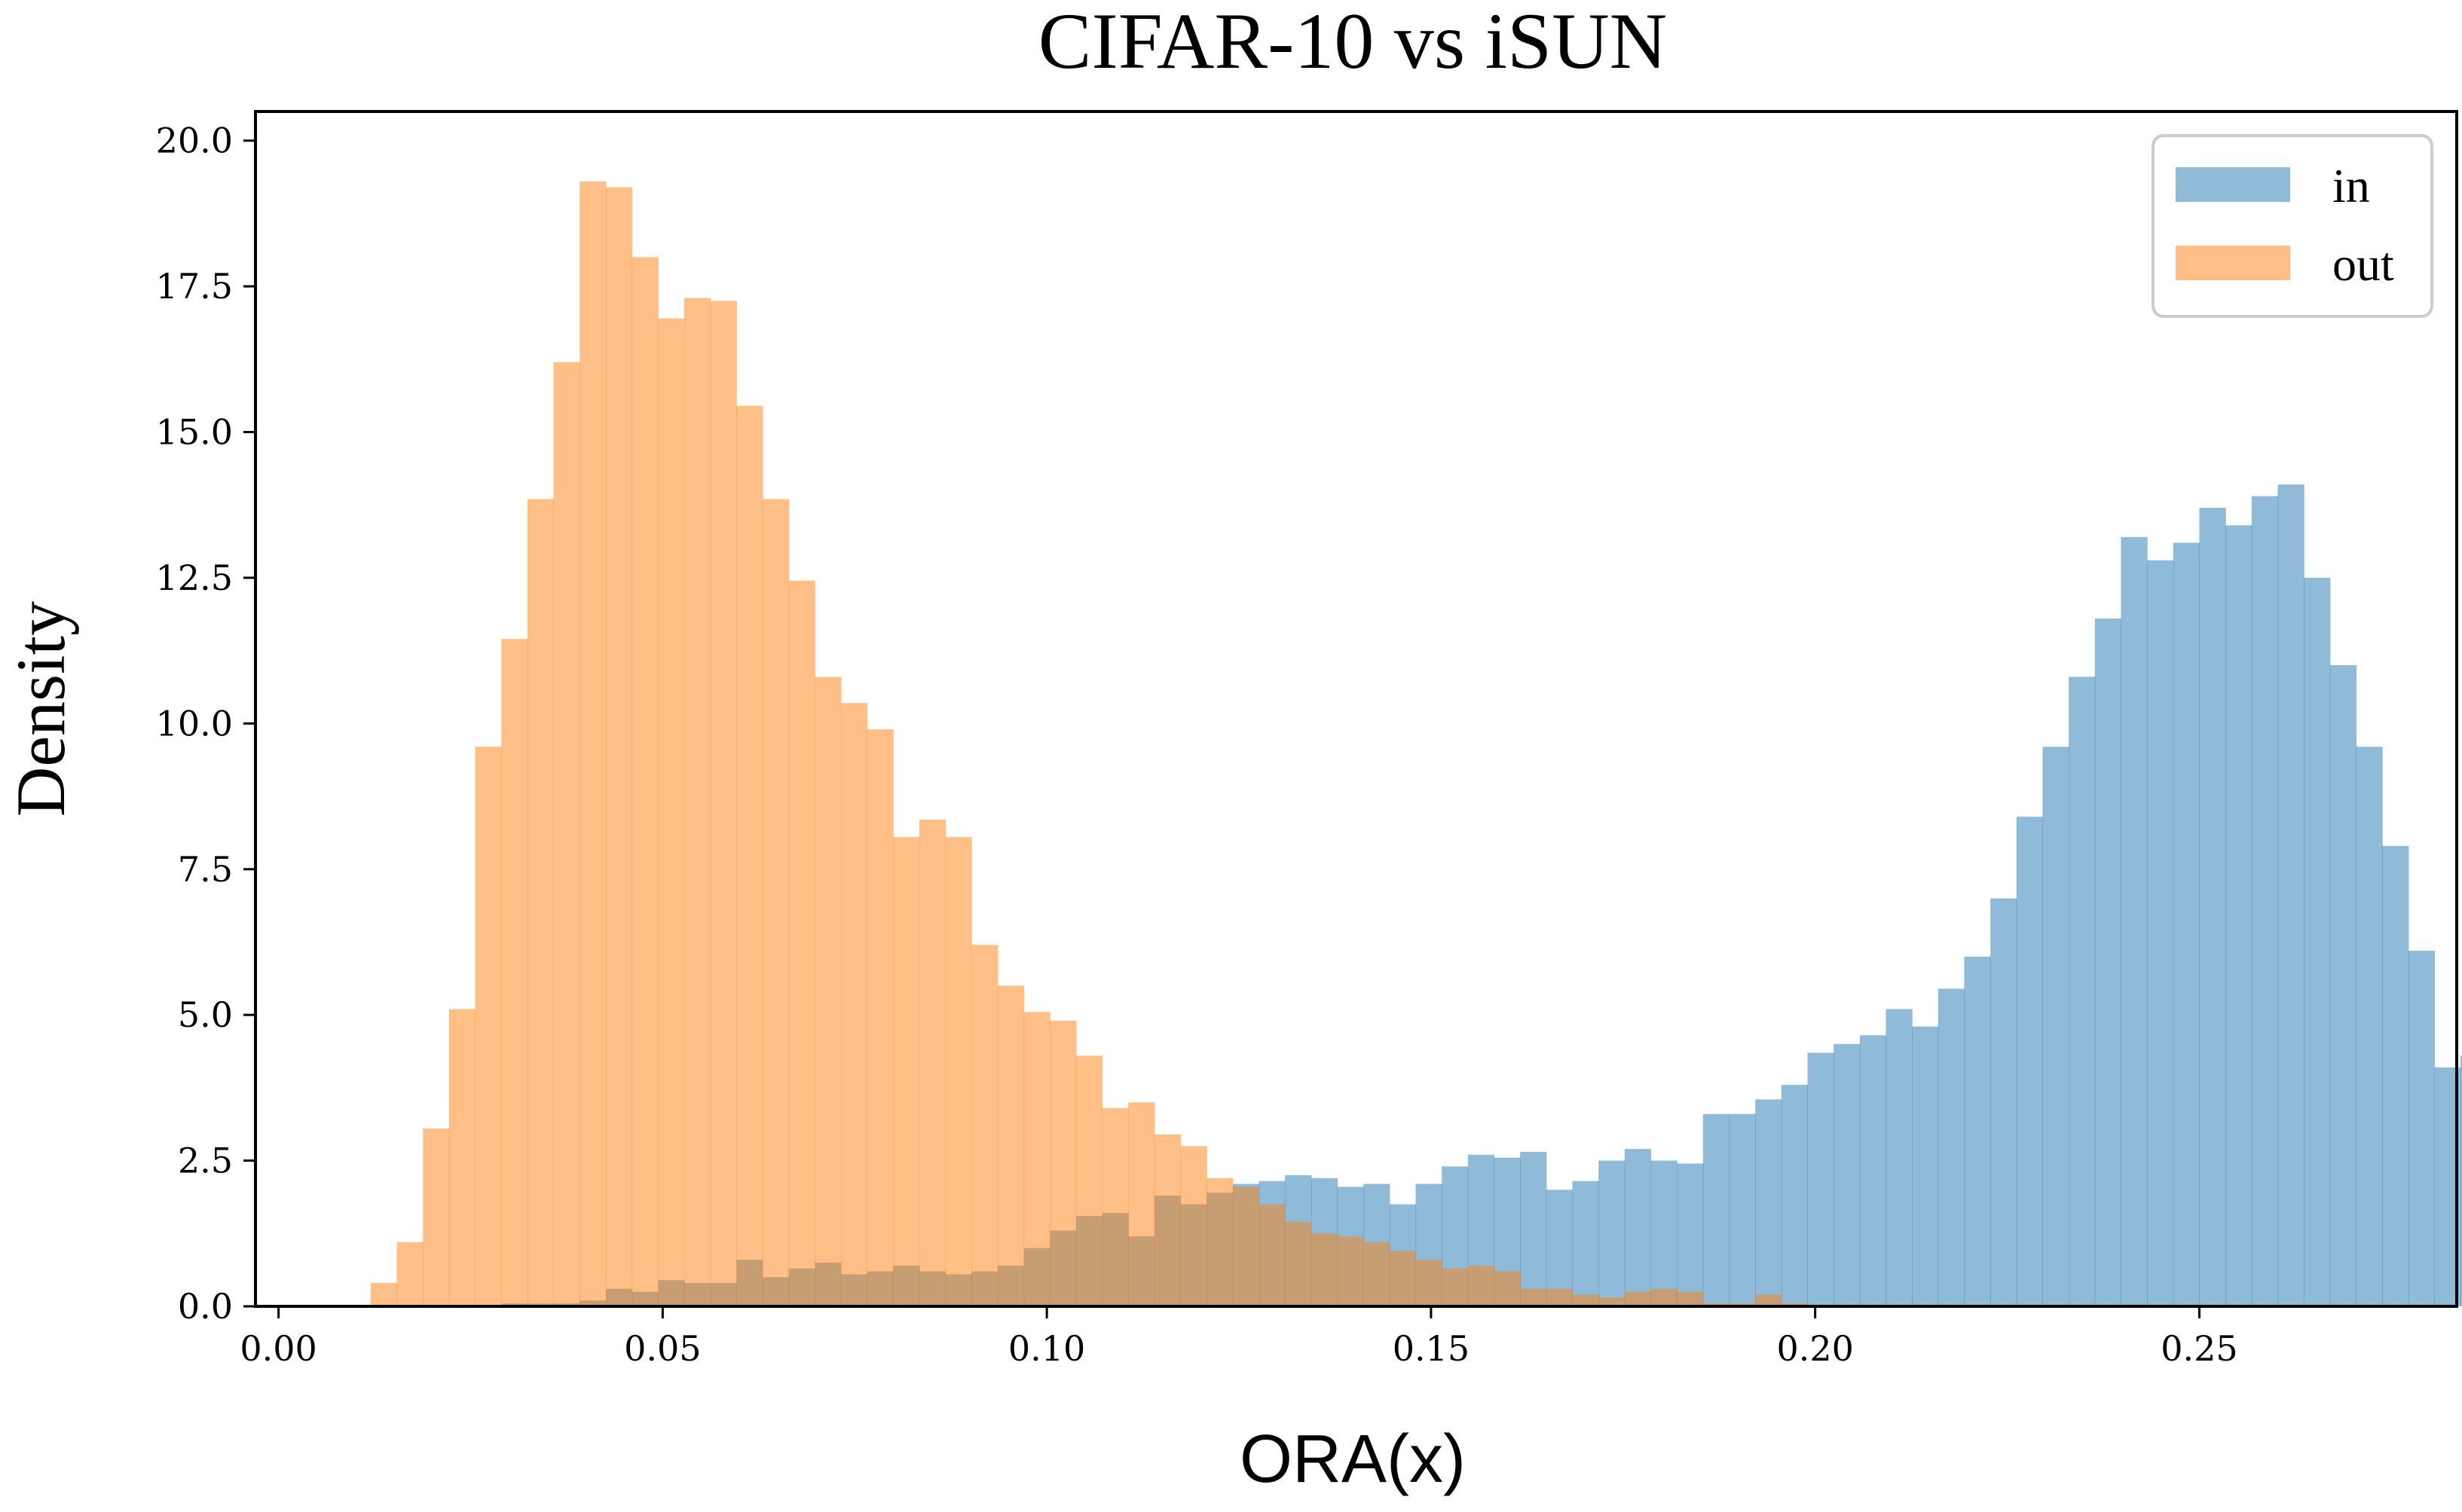 The height and width of the screenshot is (1512, 2462). Describe the element at coordinates (205, 1161) in the screenshot. I see `y-tick-label: 2.5` at that location.